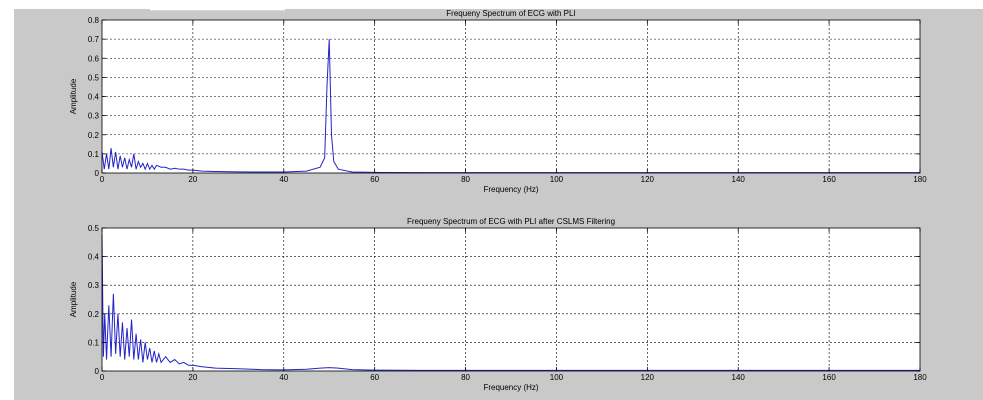  Describe the element at coordinates (94, 58) in the screenshot. I see `y-tick-label: 0.6` at that location.